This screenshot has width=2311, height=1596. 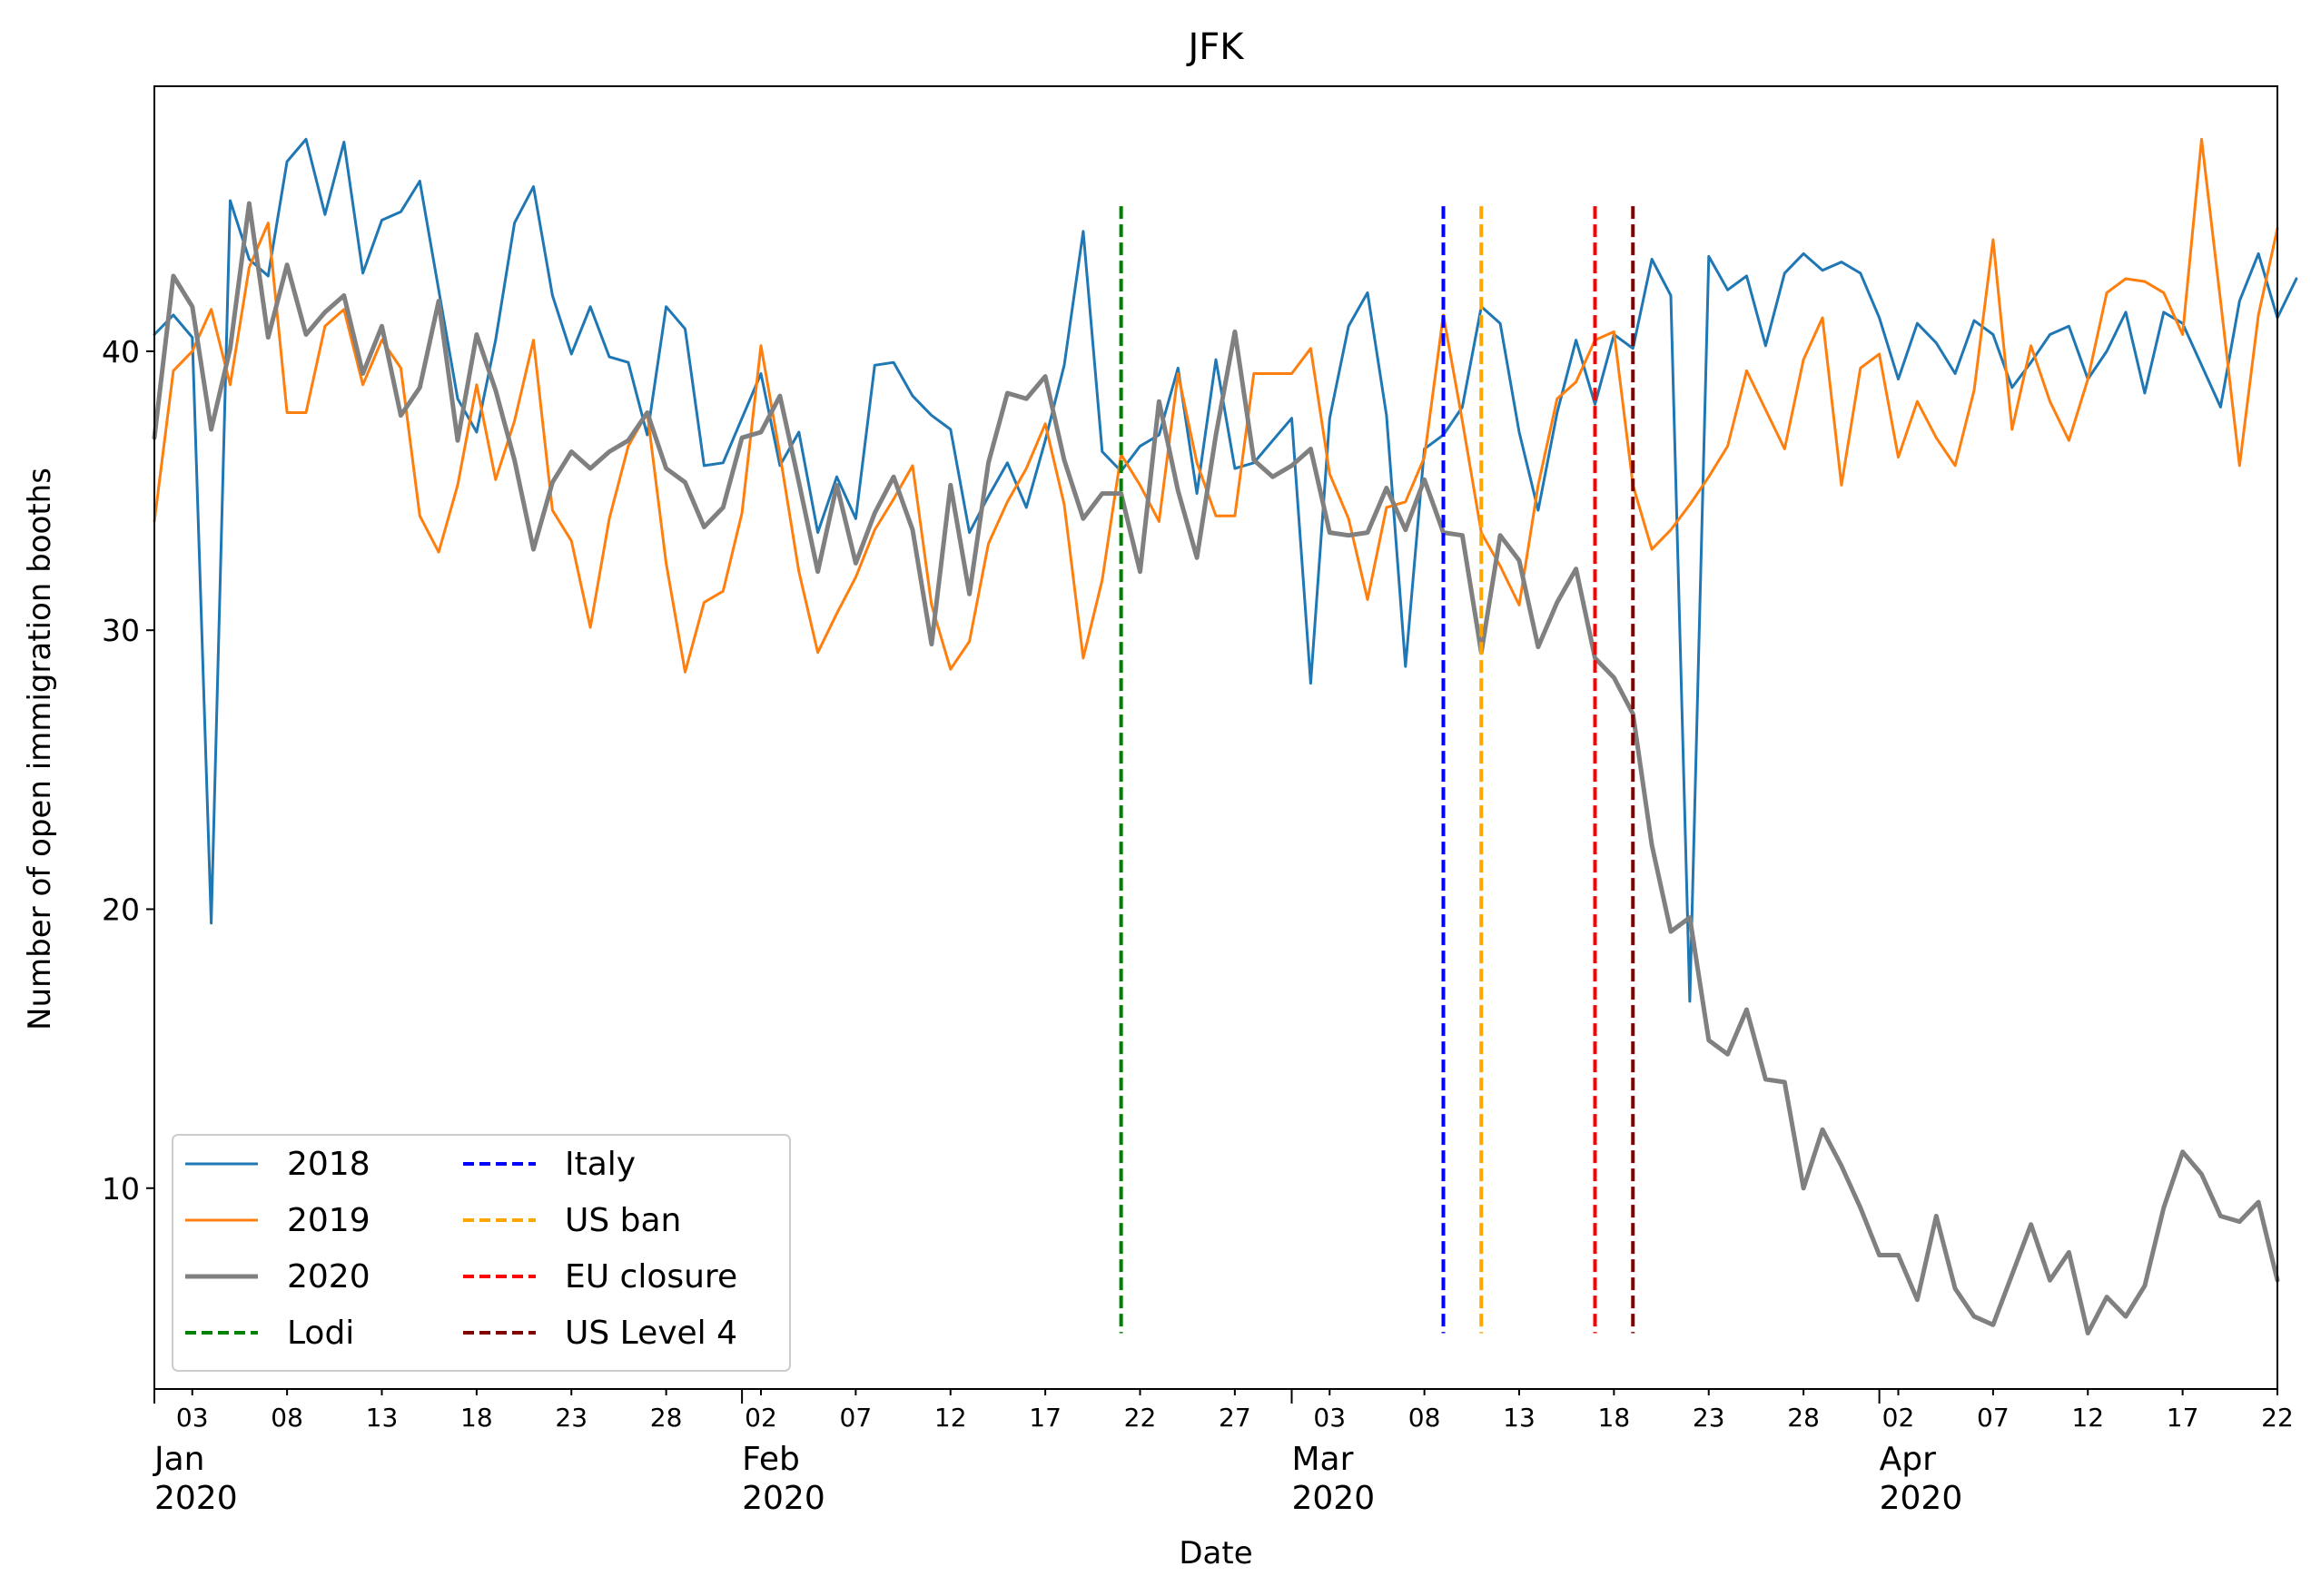 I want to click on legend-label: US Level 4, so click(x=651, y=1333).